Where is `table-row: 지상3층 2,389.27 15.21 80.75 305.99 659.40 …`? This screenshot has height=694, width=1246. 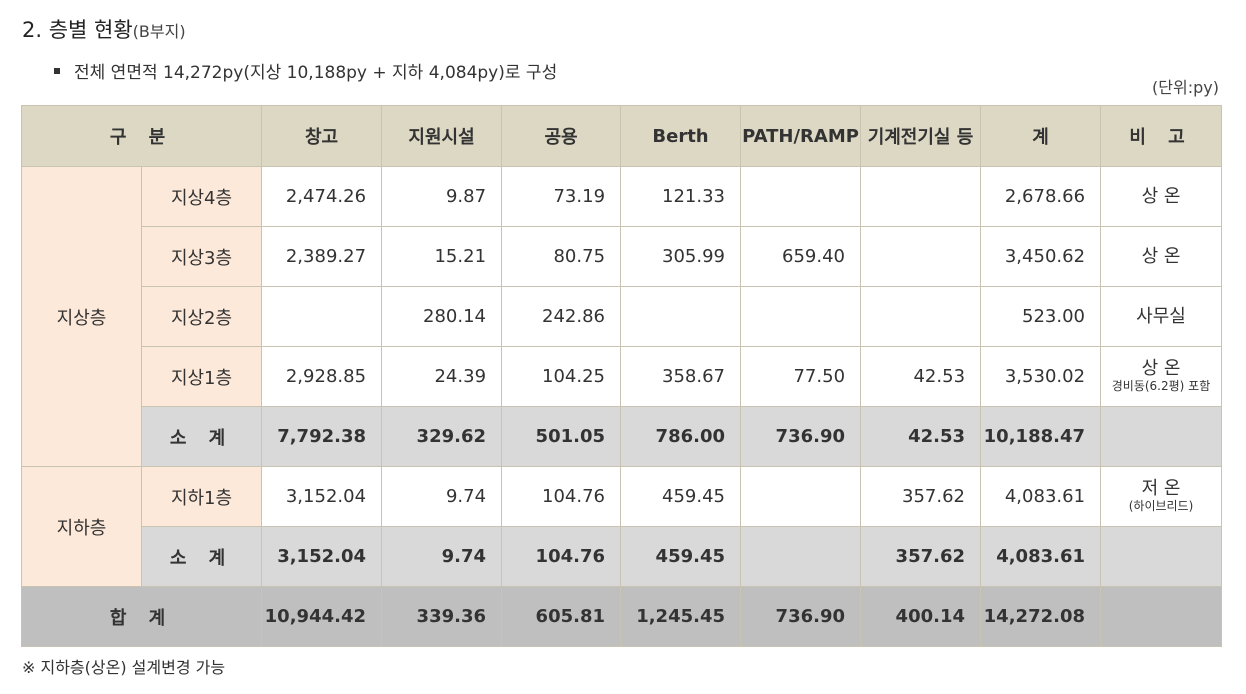
table-row: 지상3층 2,389.27 15.21 80.75 305.99 659.40 … is located at coordinates (622, 256).